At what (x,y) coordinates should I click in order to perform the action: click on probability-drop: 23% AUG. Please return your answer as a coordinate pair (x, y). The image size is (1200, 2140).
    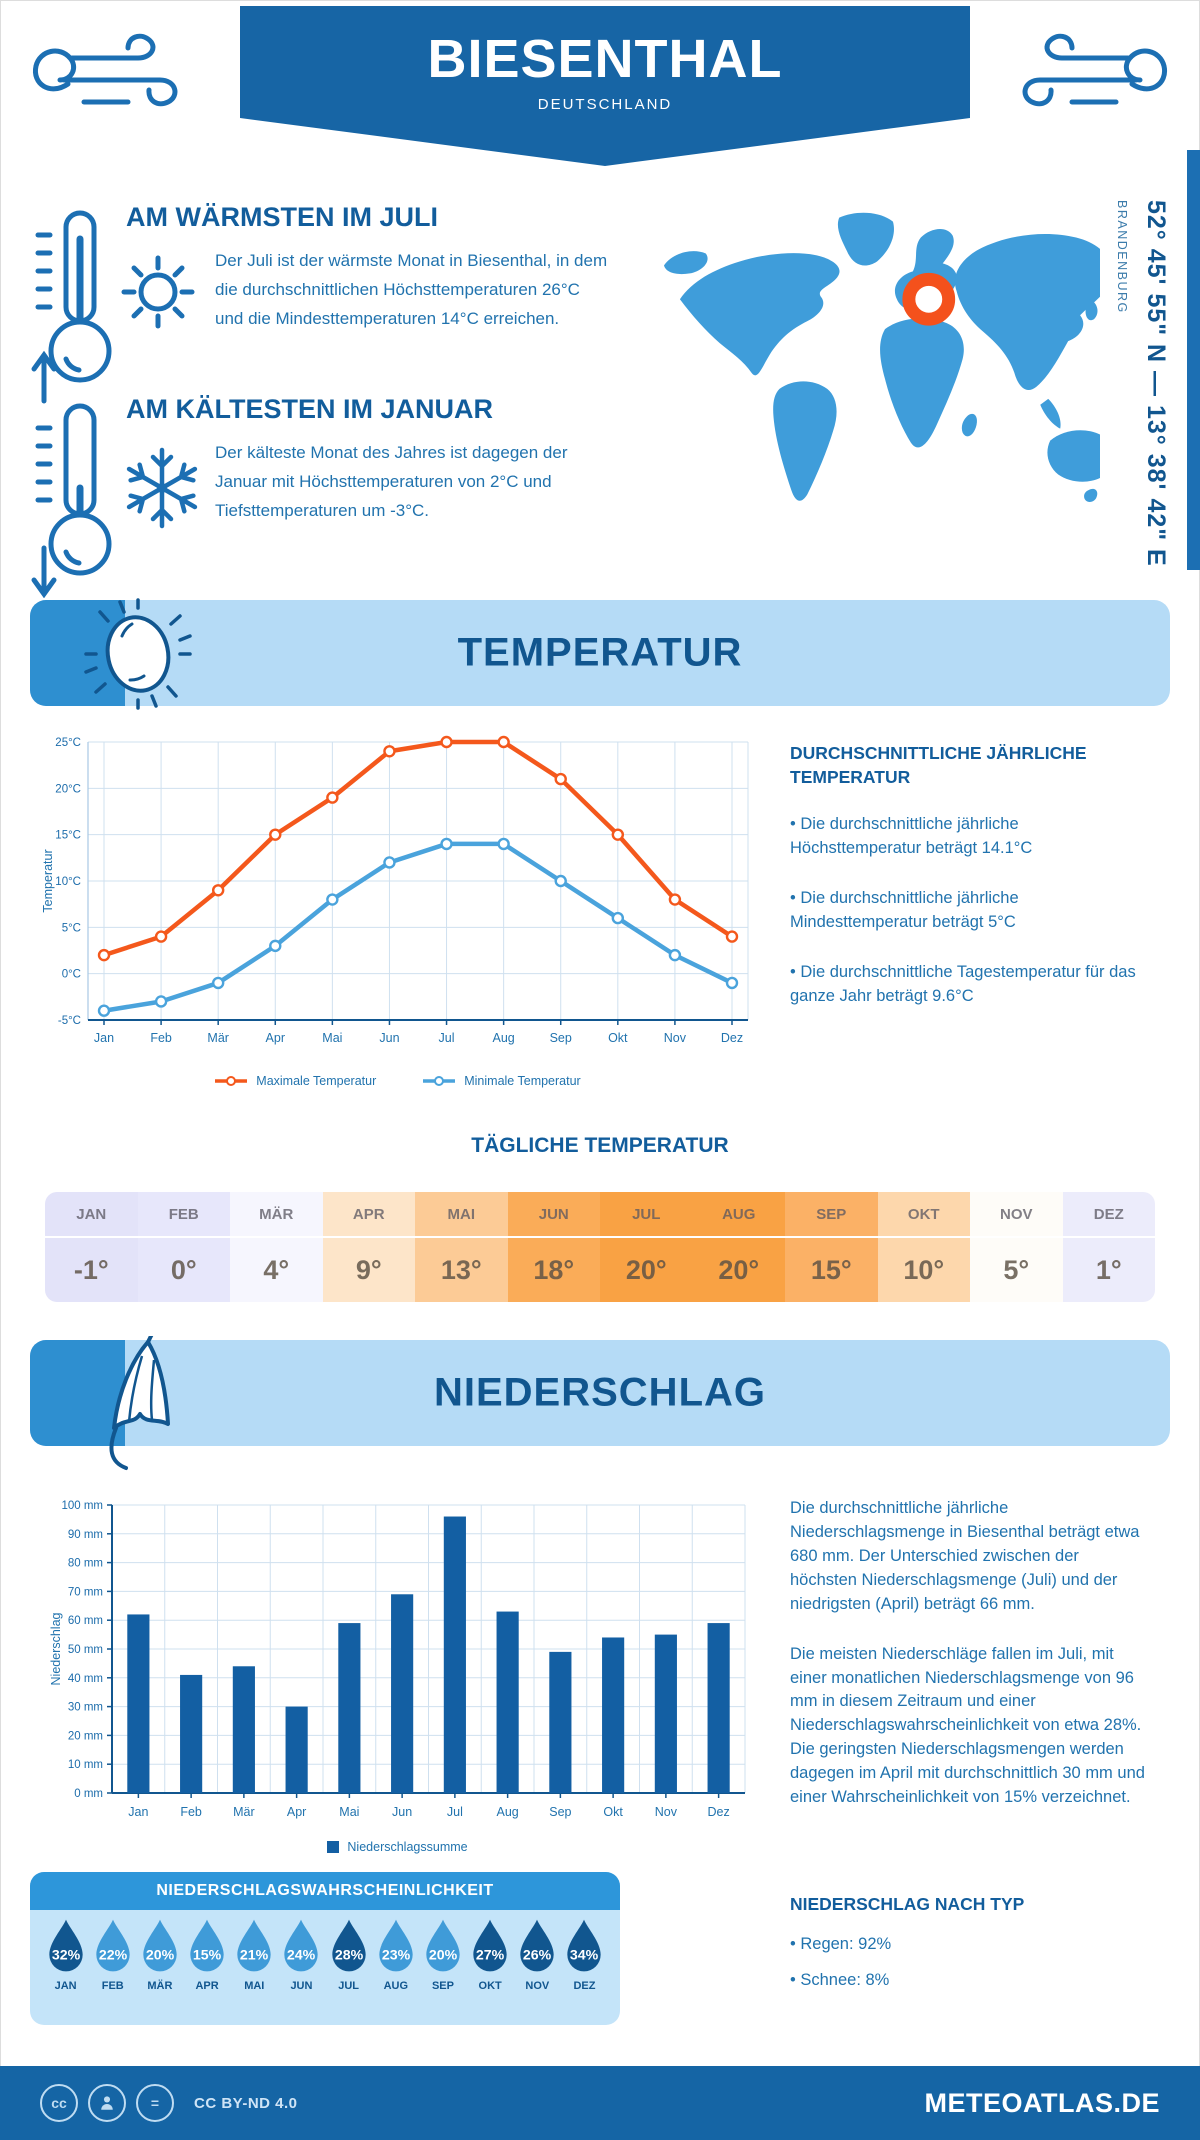
    Looking at the image, I should click on (395, 1955).